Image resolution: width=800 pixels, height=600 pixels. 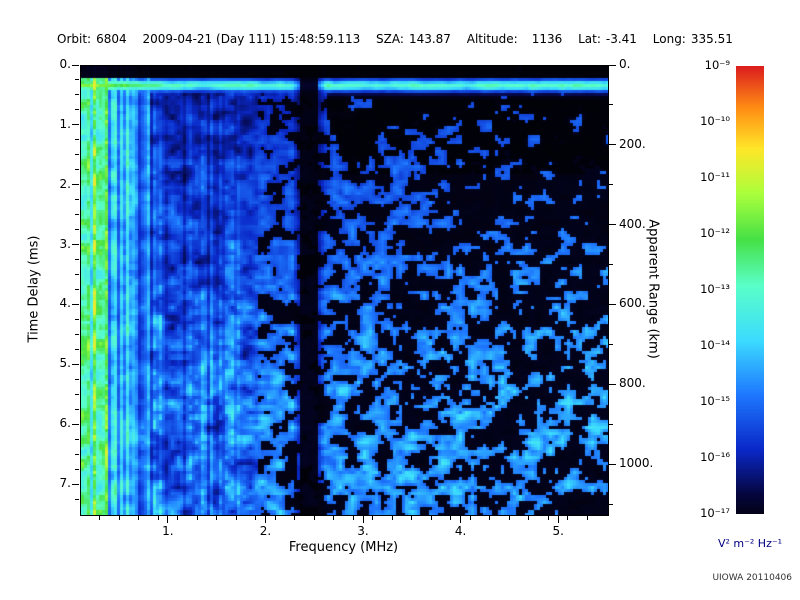 What do you see at coordinates (65, 64) in the screenshot?
I see `y-tick-label: 0.` at bounding box center [65, 64].